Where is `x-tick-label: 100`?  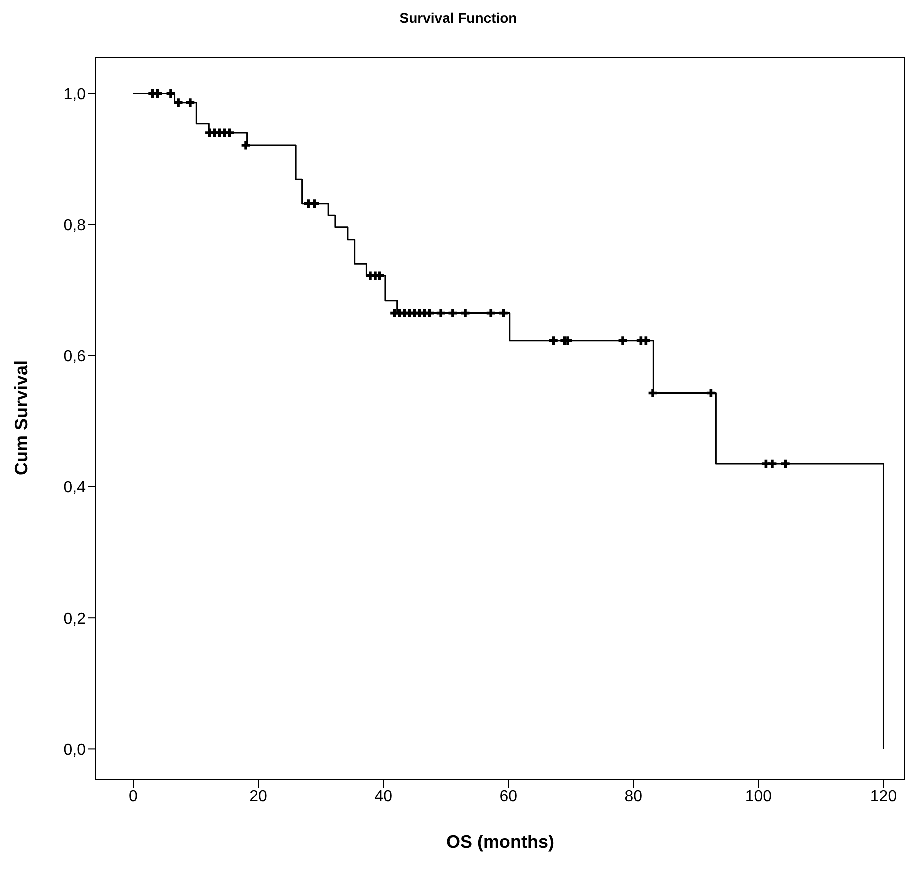
x-tick-label: 100 is located at coordinates (758, 797).